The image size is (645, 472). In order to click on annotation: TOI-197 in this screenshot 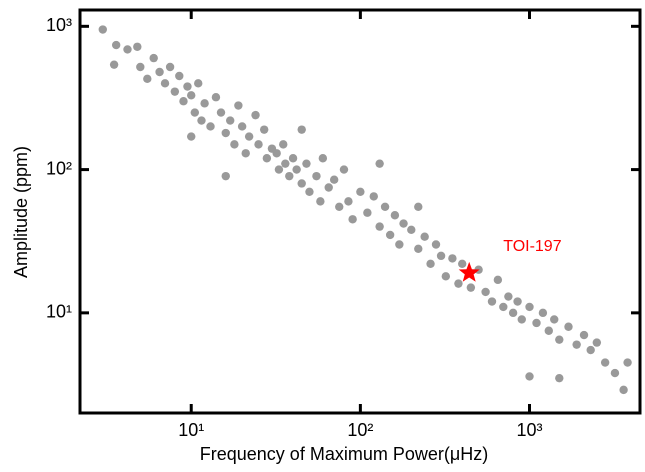, I will do `click(532, 246)`.